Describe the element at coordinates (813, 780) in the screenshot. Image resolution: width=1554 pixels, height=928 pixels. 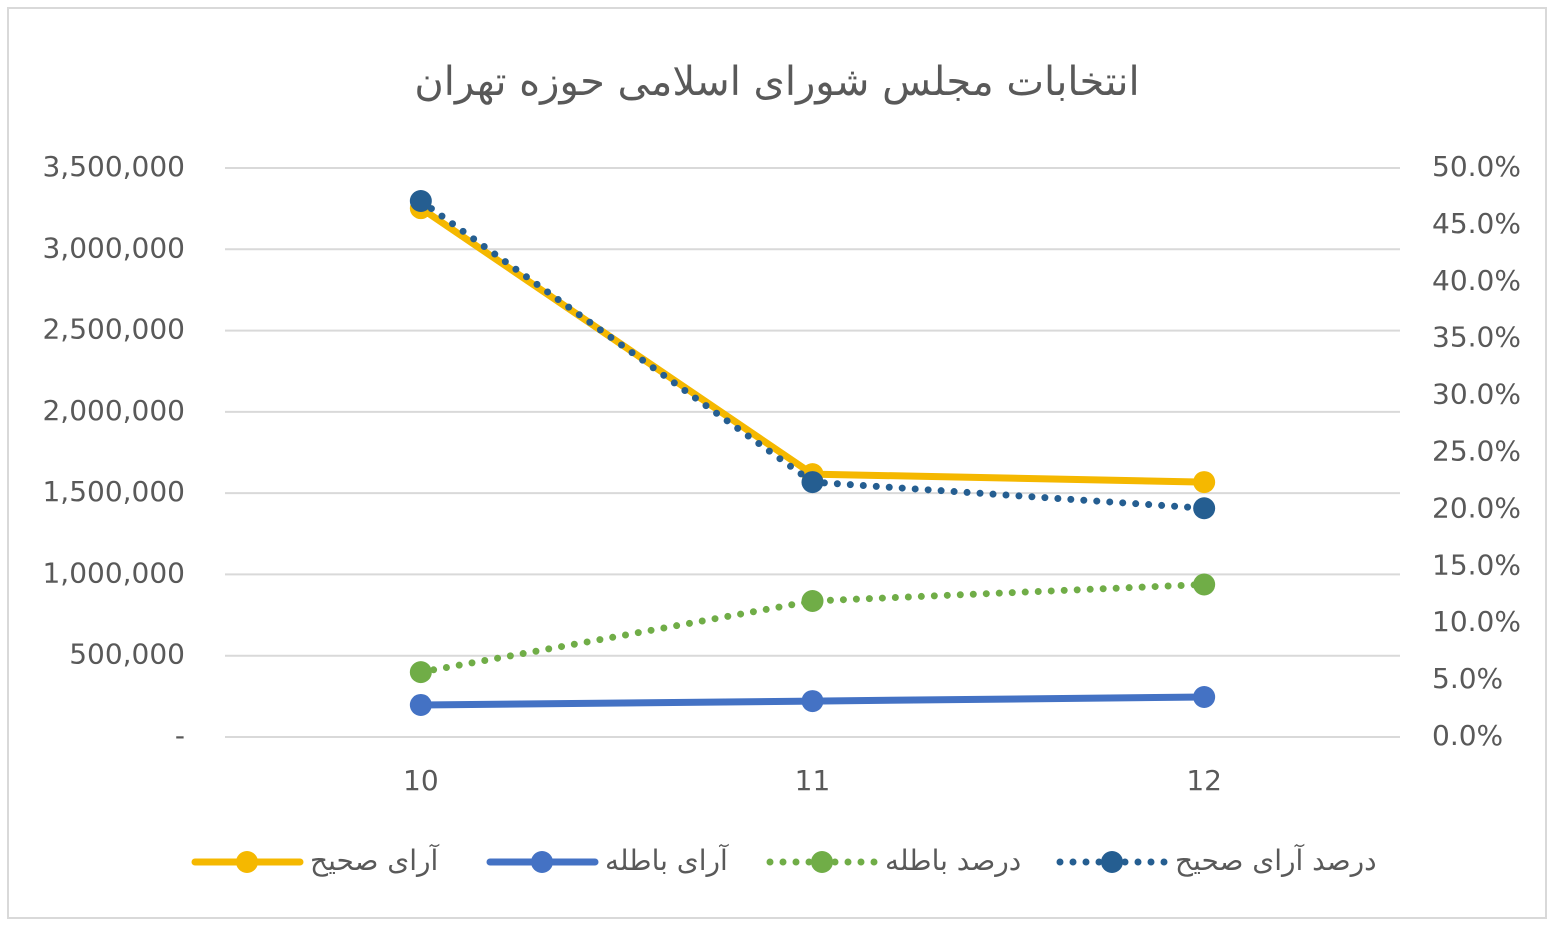
I see `x-tick-label: 11` at that location.